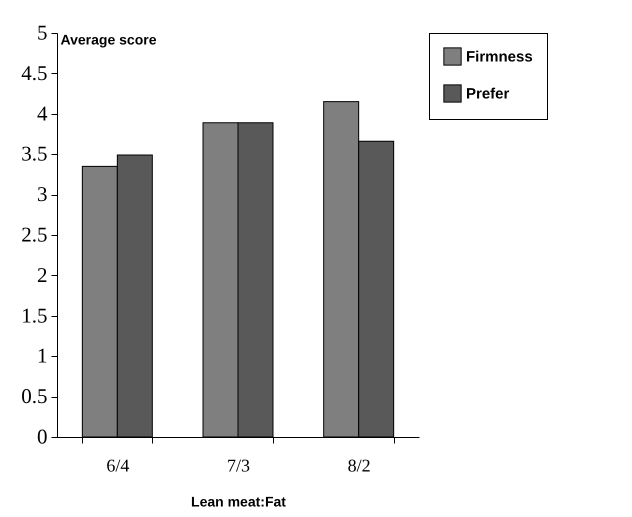 The height and width of the screenshot is (517, 632). Describe the element at coordinates (108, 40) in the screenshot. I see `y-axis-title: Average score` at that location.